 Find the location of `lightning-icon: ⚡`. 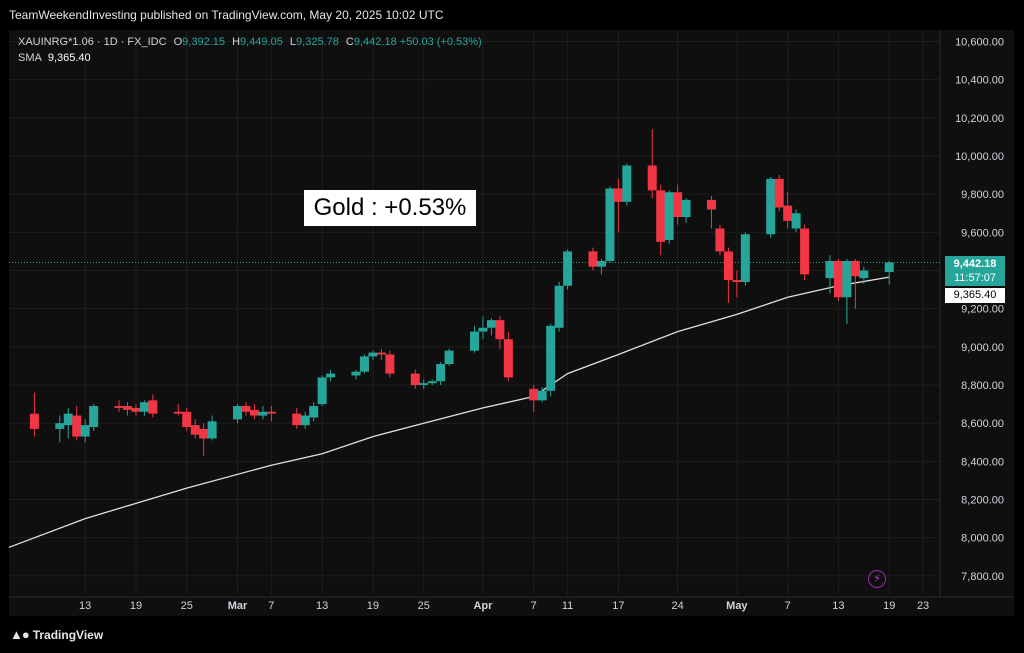

lightning-icon: ⚡ is located at coordinates (877, 579).